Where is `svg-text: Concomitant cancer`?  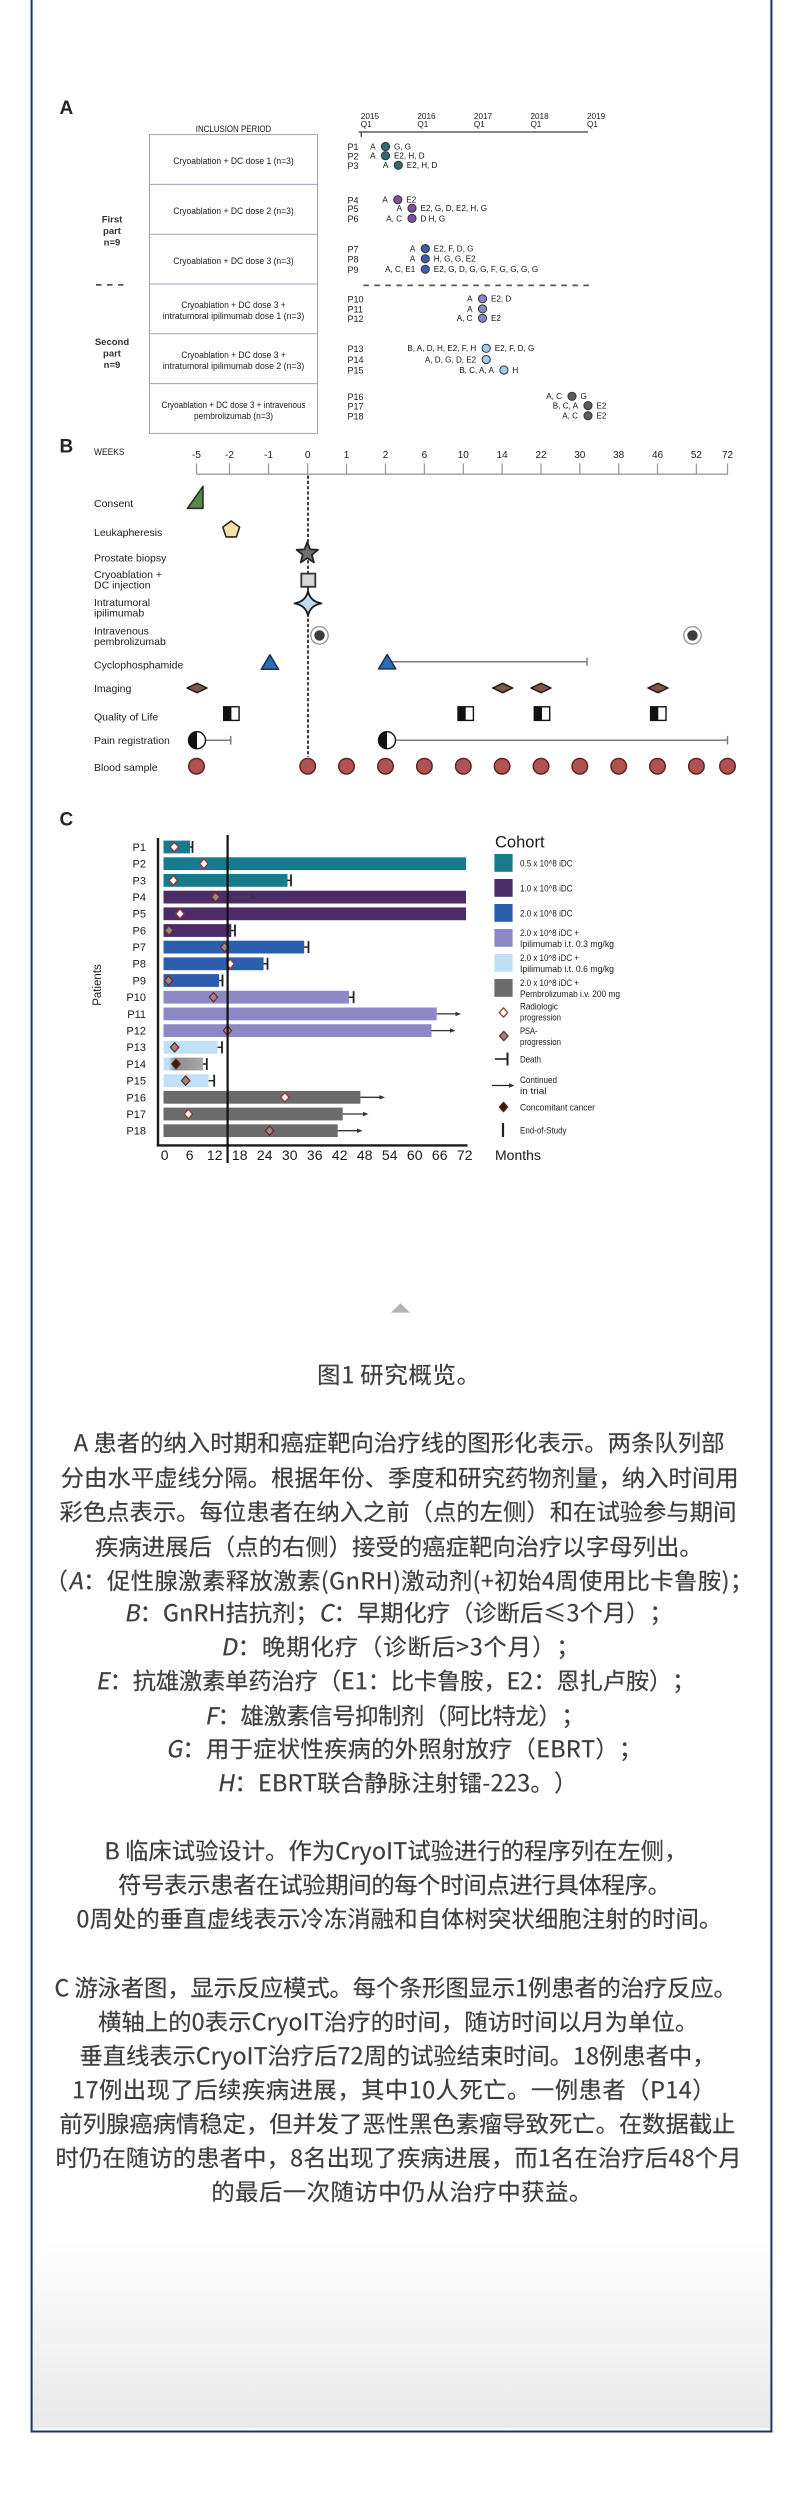 svg-text: Concomitant cancer is located at coordinates (557, 1108).